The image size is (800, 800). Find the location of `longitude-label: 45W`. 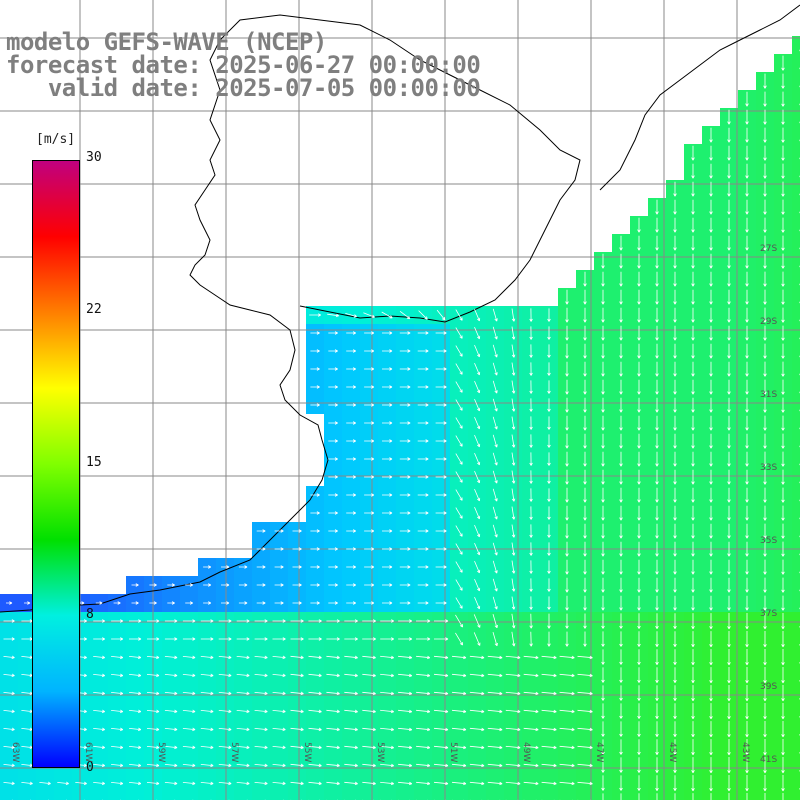

longitude-label: 45W is located at coordinates (672, 752).